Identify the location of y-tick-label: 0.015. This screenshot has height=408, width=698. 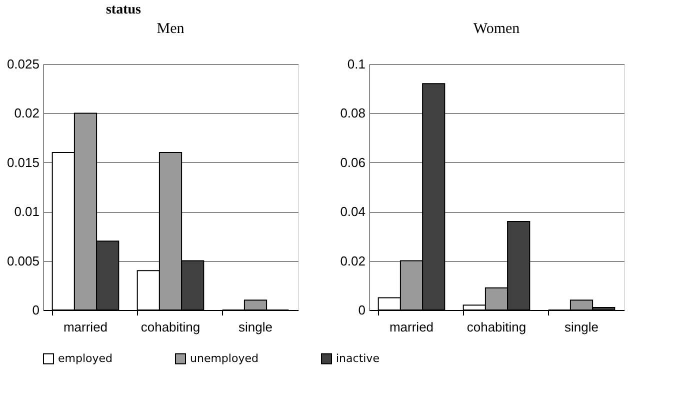
(23, 162).